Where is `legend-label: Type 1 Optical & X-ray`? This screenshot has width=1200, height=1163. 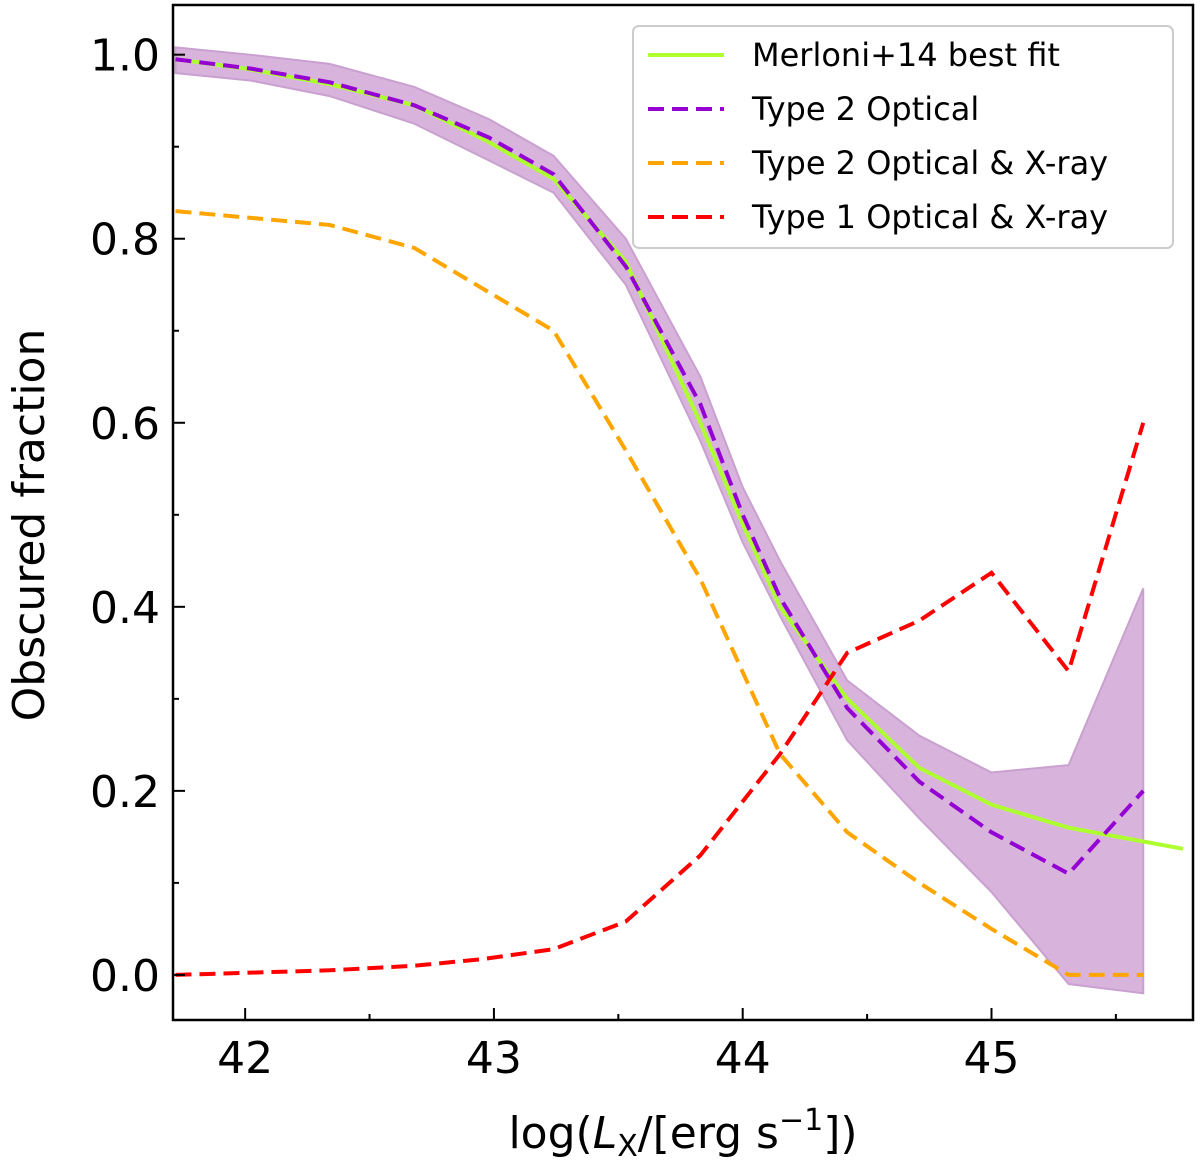
legend-label: Type 1 Optical & X-ray is located at coordinates (929, 217).